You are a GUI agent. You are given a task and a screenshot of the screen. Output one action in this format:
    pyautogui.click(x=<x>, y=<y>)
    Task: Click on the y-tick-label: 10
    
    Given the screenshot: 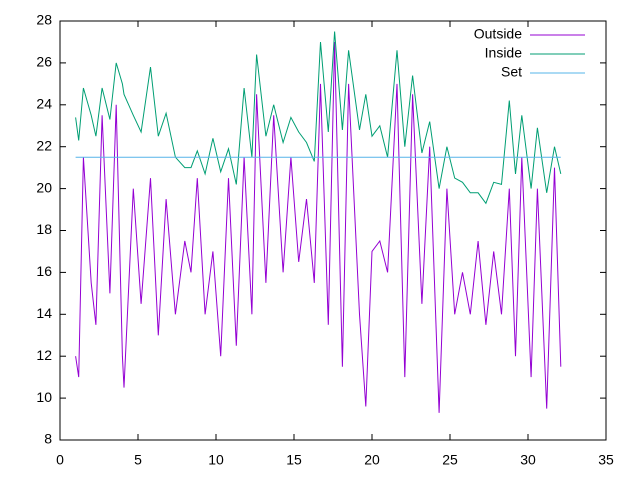 What is the action you would take?
    pyautogui.click(x=44, y=397)
    